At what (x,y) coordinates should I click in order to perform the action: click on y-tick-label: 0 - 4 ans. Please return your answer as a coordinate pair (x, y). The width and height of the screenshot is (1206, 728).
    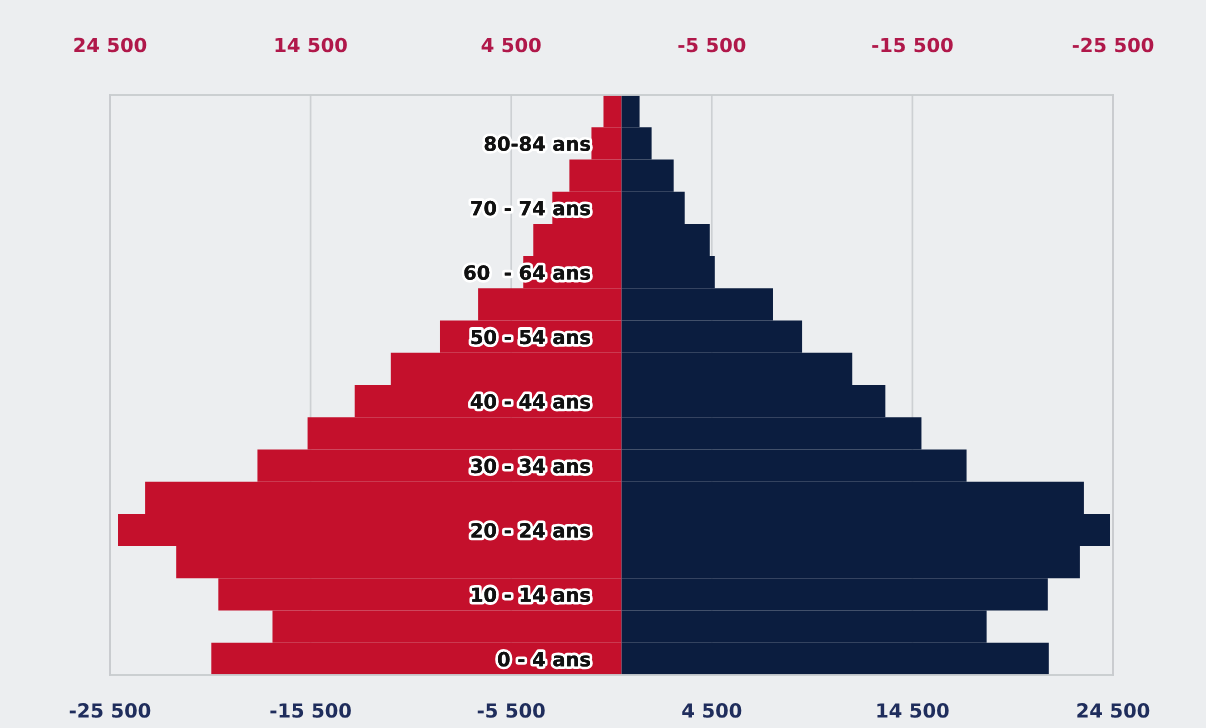
    Looking at the image, I should click on (544, 659).